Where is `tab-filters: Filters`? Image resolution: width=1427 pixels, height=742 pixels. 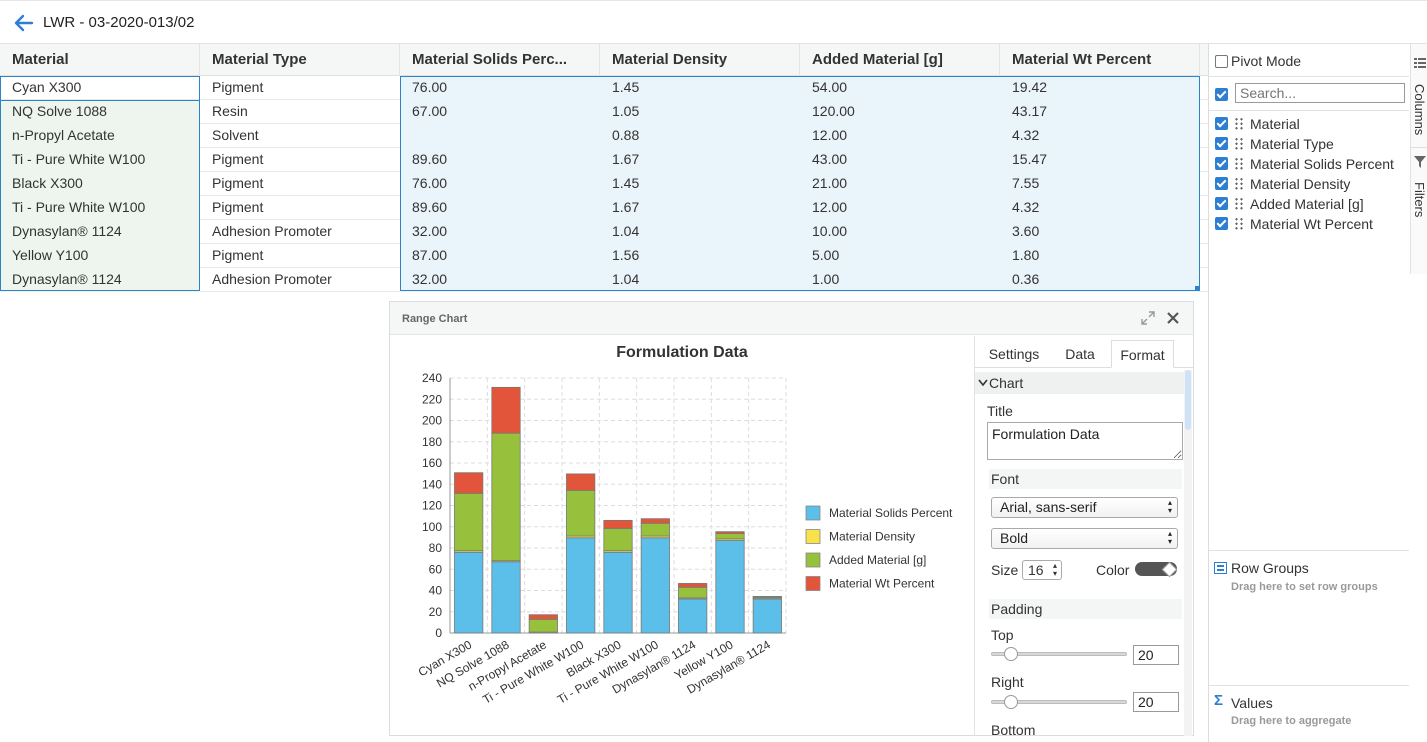 tab-filters: Filters is located at coordinates (1419, 200).